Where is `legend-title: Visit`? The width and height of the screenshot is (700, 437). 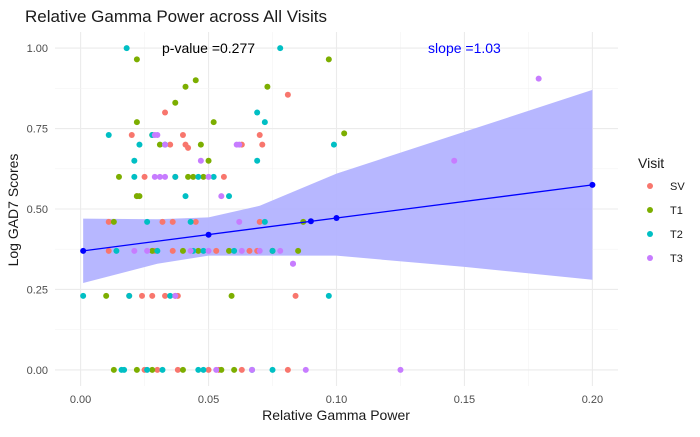
legend-title: Visit is located at coordinates (651, 163).